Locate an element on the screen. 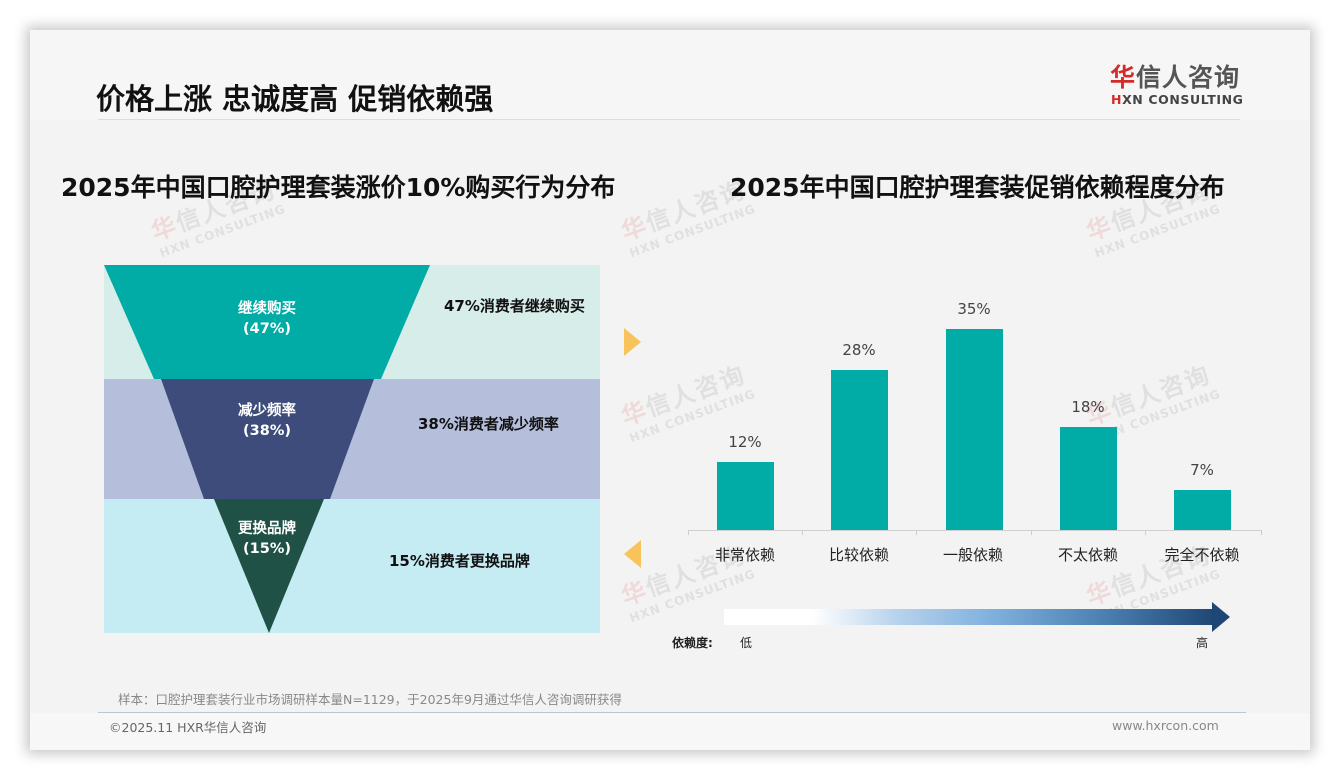 This screenshot has height=780, width=1340. triangle-right-icon is located at coordinates (632, 342).